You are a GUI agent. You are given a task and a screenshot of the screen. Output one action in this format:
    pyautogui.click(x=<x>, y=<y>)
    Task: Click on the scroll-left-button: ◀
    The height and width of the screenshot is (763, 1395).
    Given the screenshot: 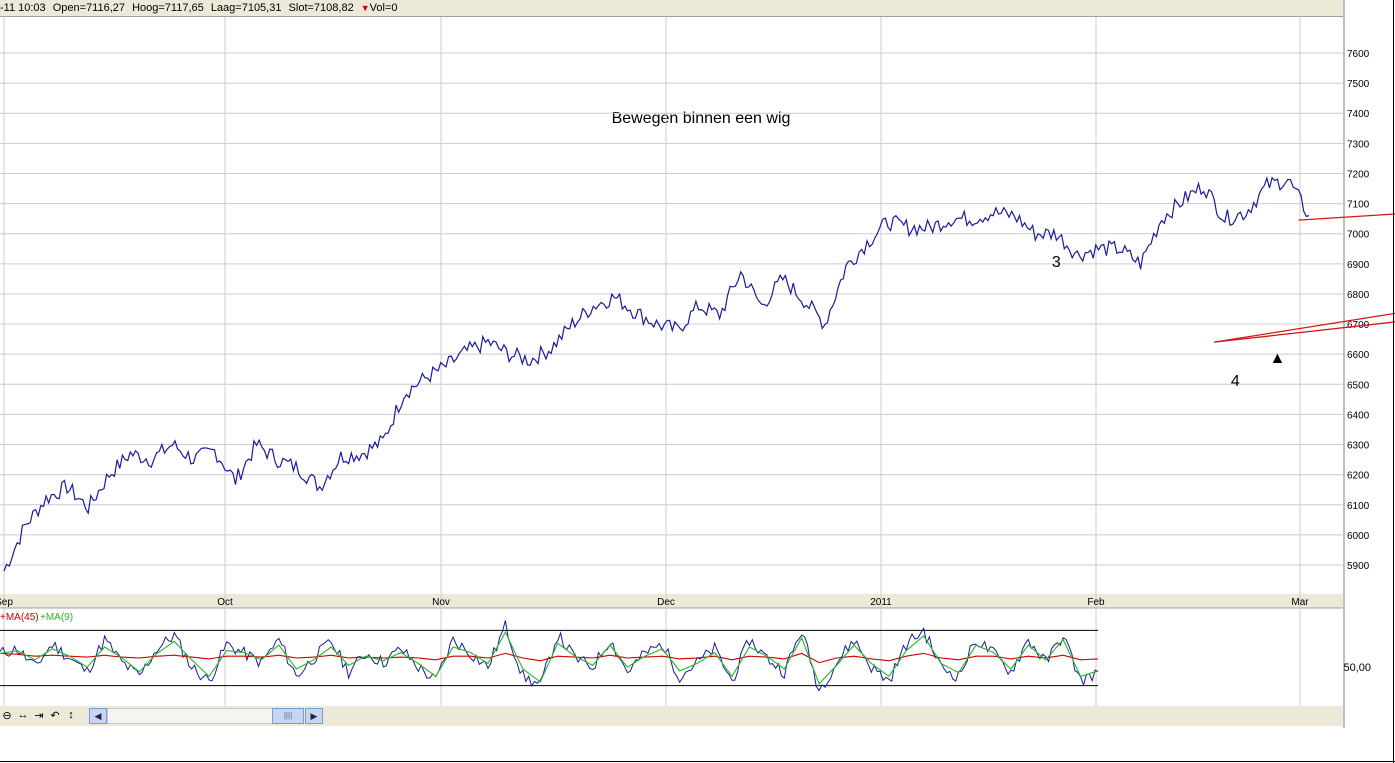 What is the action you would take?
    pyautogui.click(x=98, y=716)
    